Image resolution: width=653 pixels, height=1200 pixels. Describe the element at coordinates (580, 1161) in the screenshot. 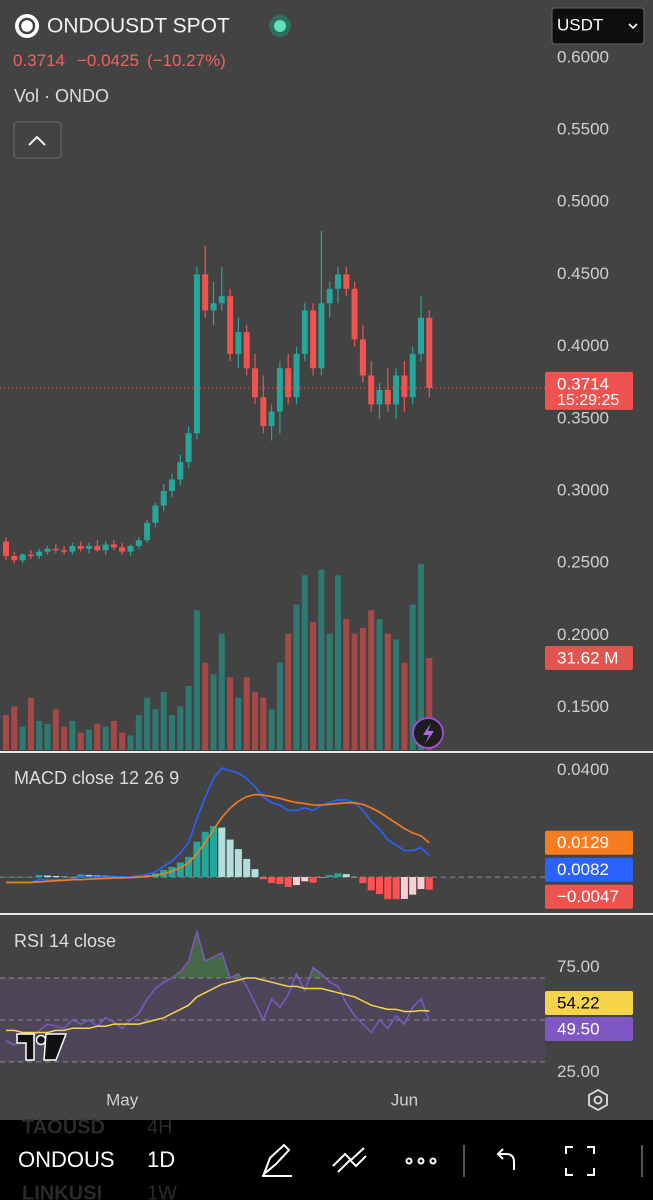

I see `fullscreen-icon` at that location.